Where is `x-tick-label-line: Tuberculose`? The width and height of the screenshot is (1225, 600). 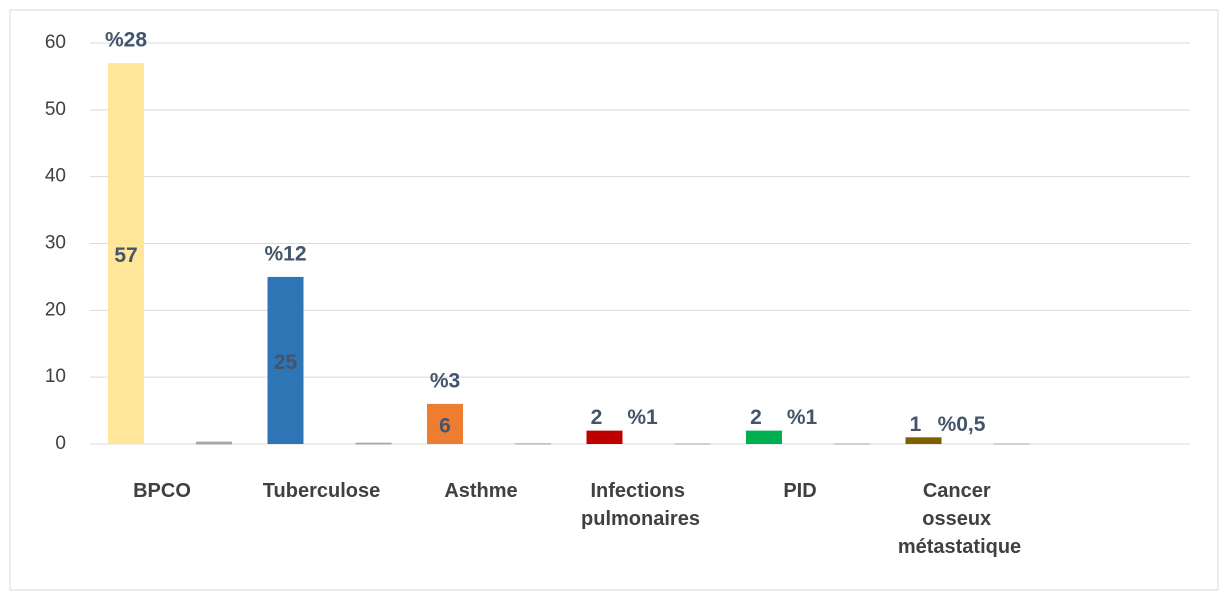
x-tick-label-line: Tuberculose is located at coordinates (321, 491).